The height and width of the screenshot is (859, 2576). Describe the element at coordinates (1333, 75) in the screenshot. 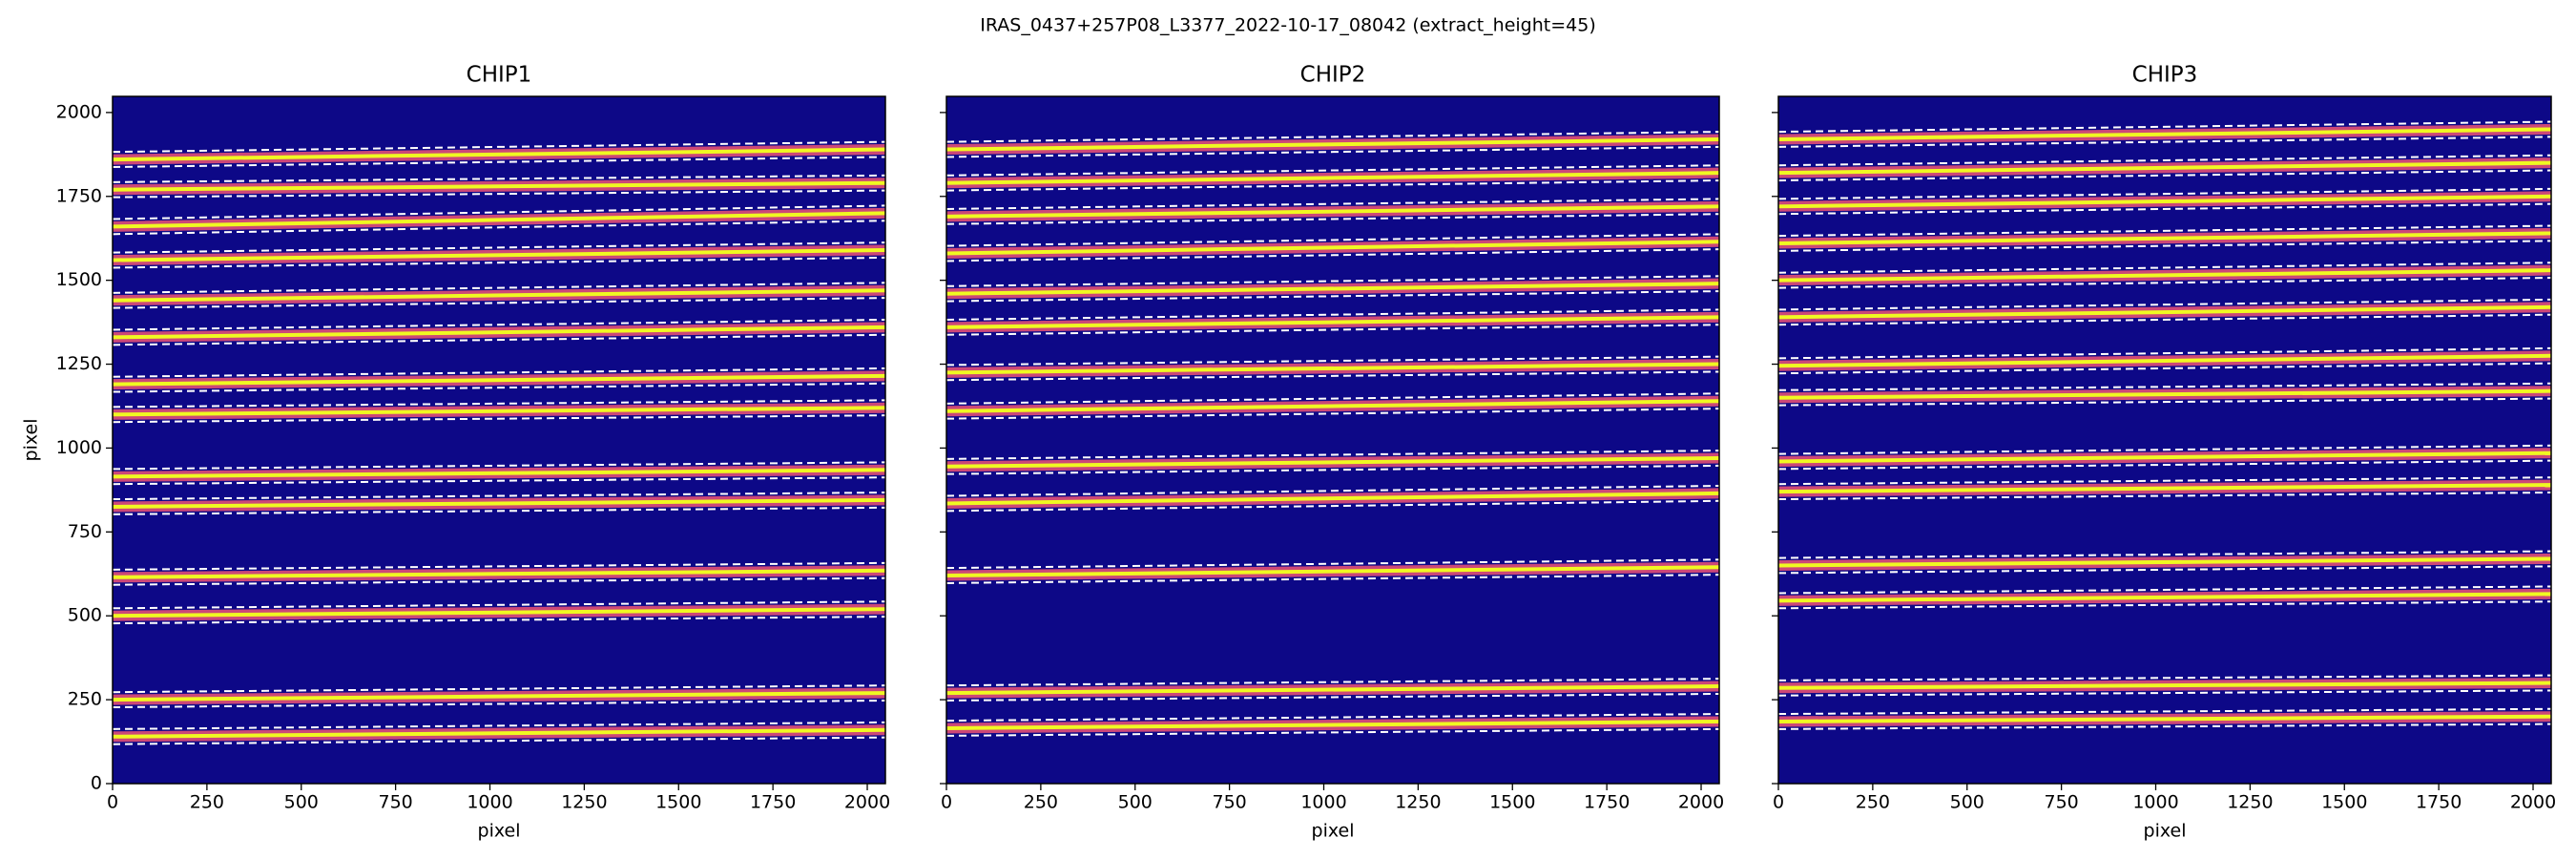

I see `panel-title: CHIP2` at that location.